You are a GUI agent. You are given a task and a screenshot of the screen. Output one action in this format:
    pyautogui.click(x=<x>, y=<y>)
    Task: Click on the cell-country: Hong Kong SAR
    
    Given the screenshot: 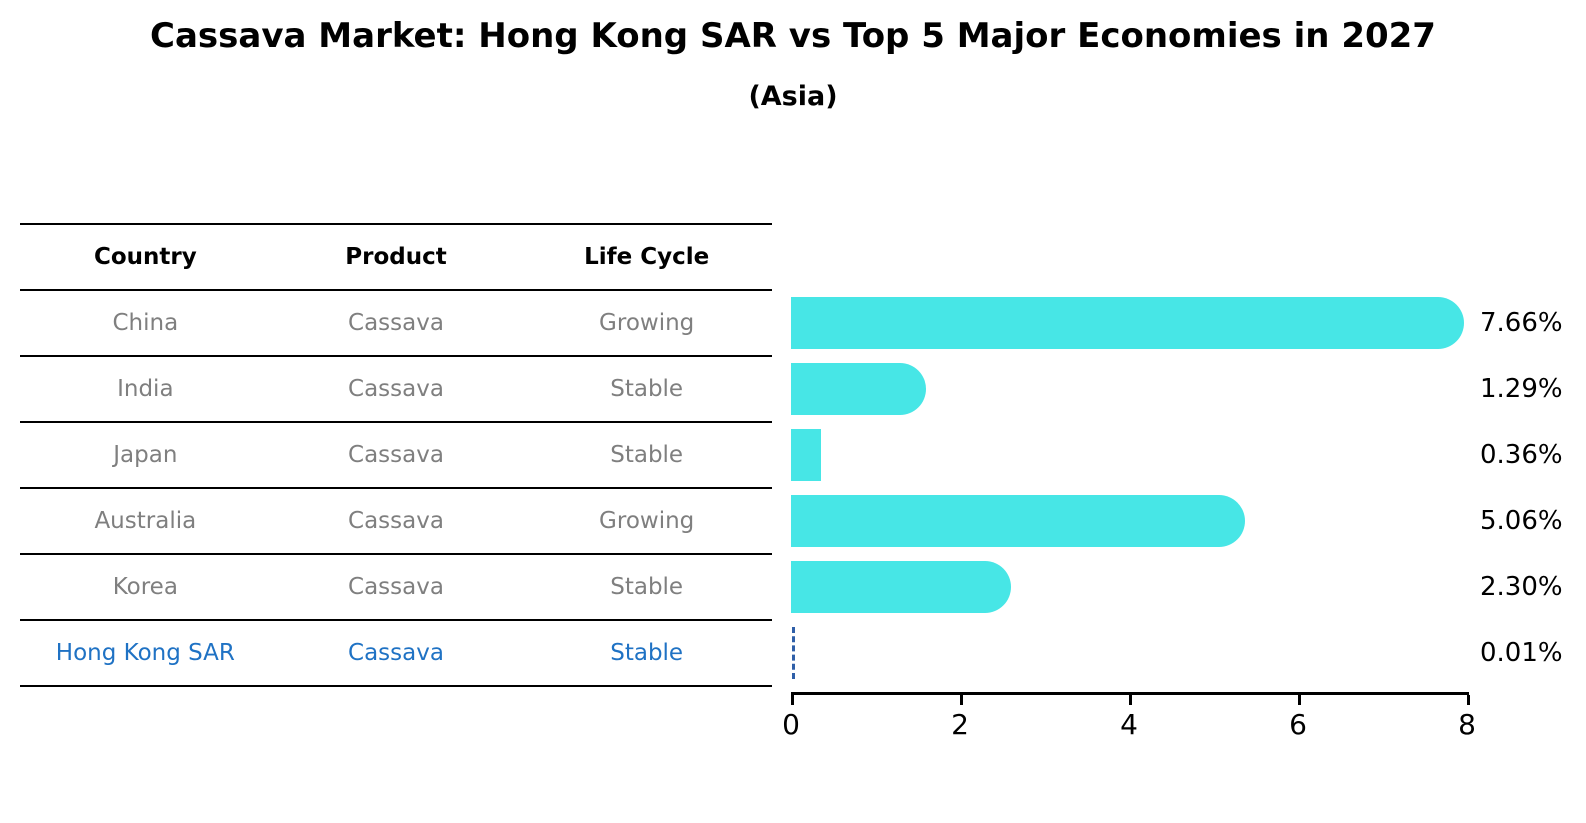 What is the action you would take?
    pyautogui.click(x=145, y=653)
    